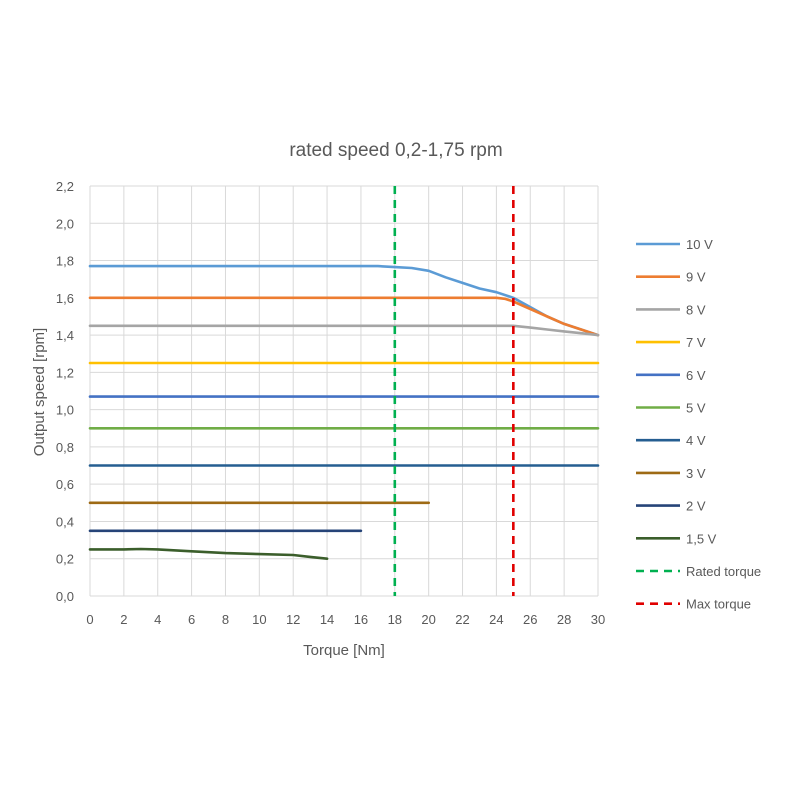 This screenshot has width=800, height=805. Describe the element at coordinates (65, 410) in the screenshot. I see `y-tick-label: 1,0` at that location.